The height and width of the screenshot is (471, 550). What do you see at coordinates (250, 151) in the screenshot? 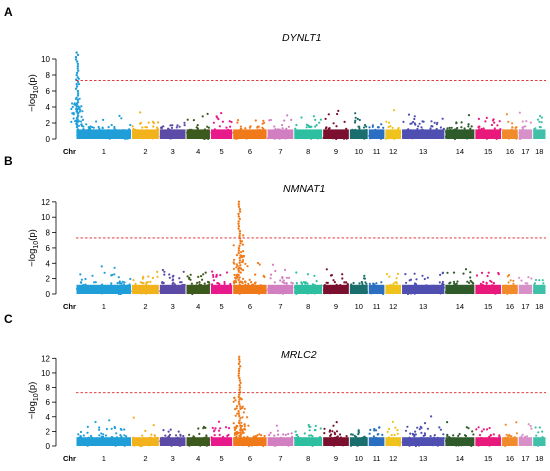
I see `chr-tick-label: 6` at bounding box center [250, 151].